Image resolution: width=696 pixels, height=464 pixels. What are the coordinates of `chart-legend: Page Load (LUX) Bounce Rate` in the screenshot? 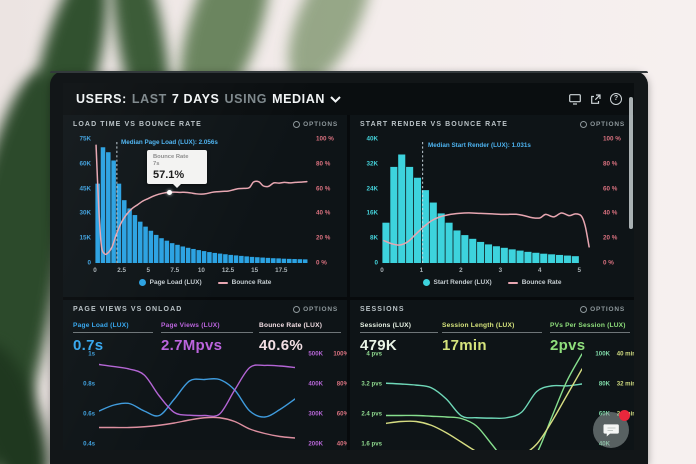 It's located at (205, 282).